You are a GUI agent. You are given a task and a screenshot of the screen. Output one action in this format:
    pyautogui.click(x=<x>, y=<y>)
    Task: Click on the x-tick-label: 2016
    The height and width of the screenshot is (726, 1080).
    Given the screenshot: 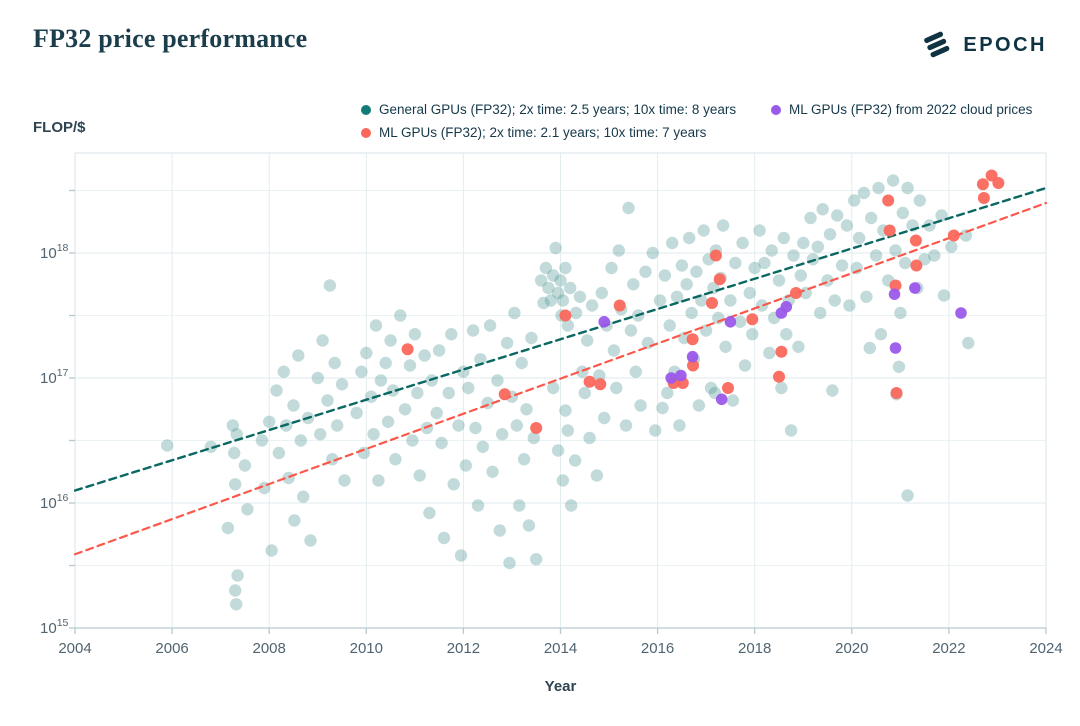 What is the action you would take?
    pyautogui.click(x=657, y=648)
    